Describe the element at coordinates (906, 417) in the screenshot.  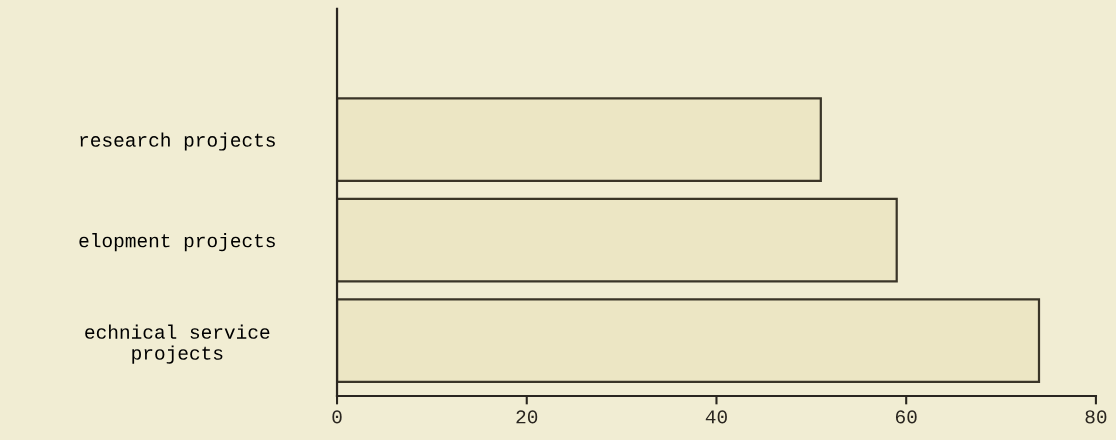
I see `x-tick-label: 60` at that location.